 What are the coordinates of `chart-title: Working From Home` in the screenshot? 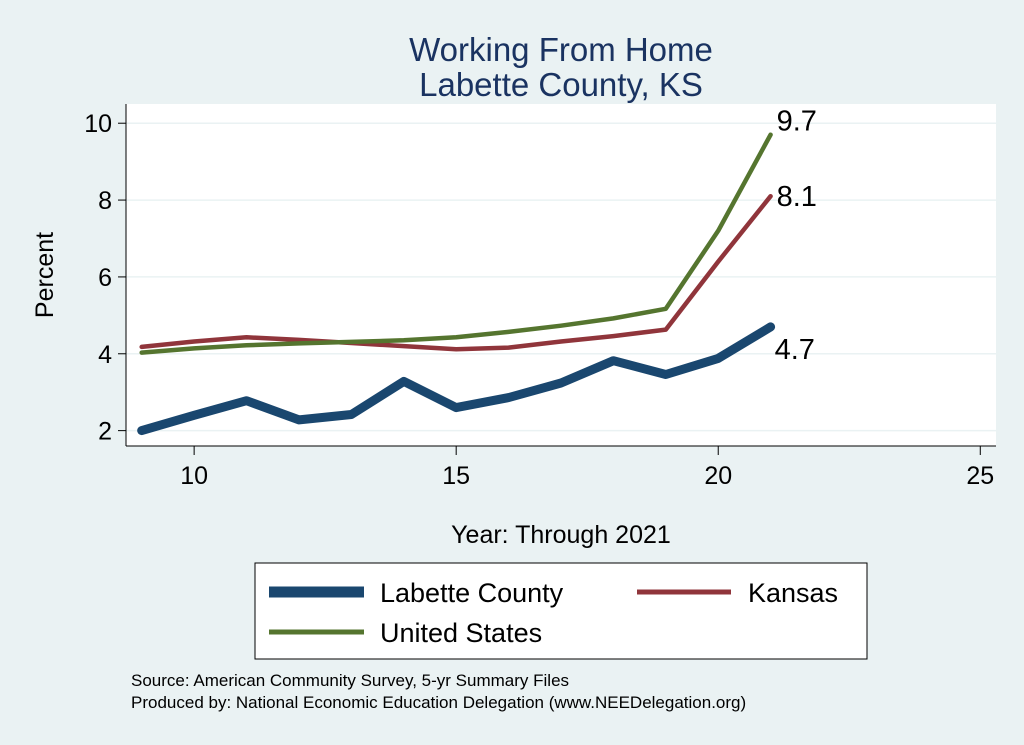 It's located at (561, 49).